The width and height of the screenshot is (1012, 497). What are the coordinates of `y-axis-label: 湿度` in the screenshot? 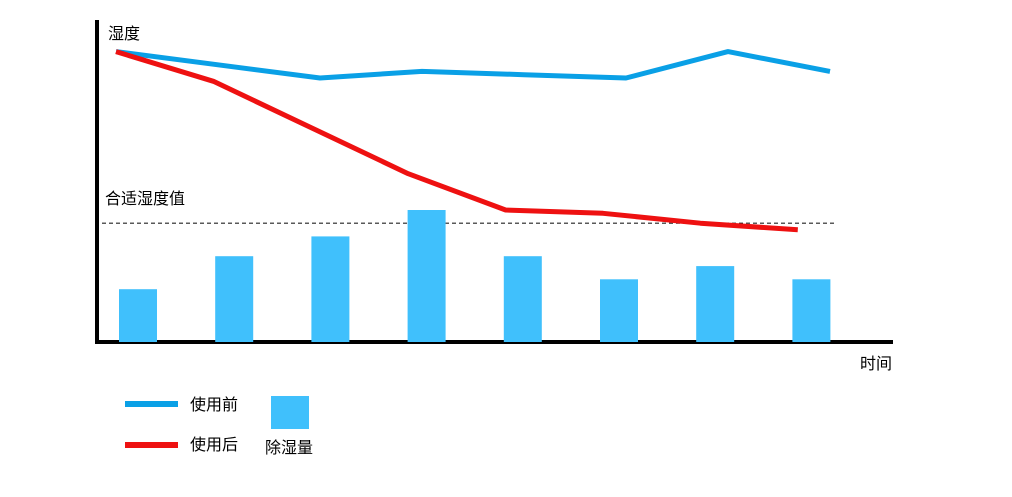 It's located at (124, 33).